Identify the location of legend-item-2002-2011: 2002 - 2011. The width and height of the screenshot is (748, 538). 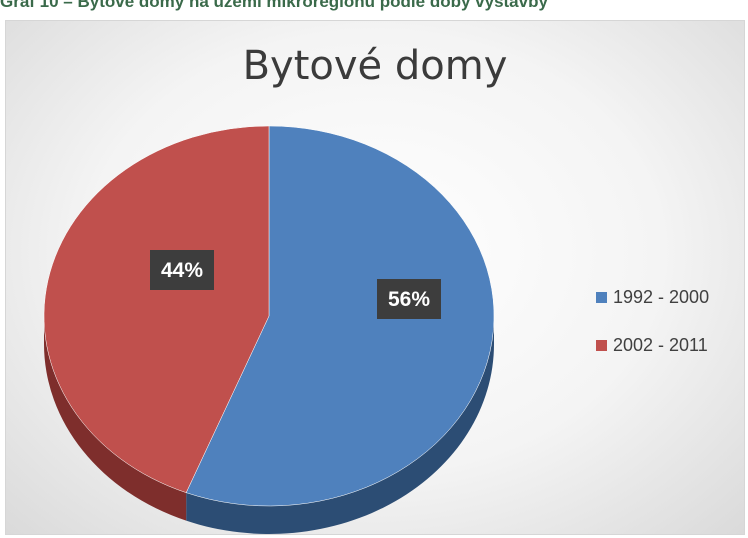
(652, 345).